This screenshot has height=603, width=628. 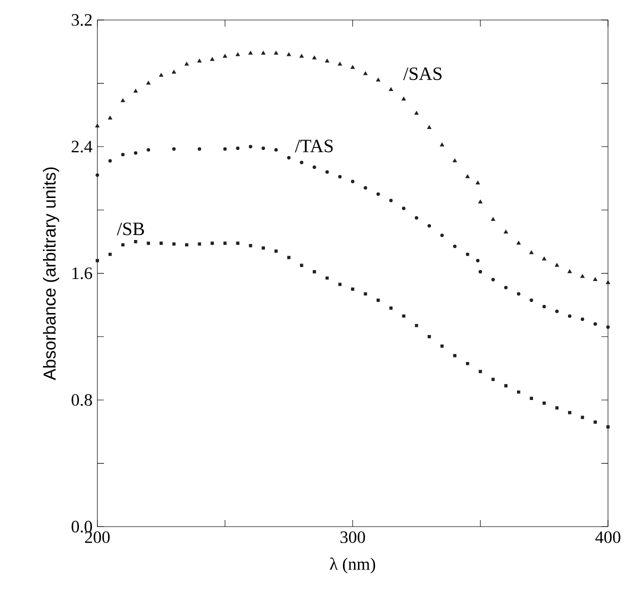 What do you see at coordinates (607, 538) in the screenshot?
I see `x-tick-label: 400` at bounding box center [607, 538].